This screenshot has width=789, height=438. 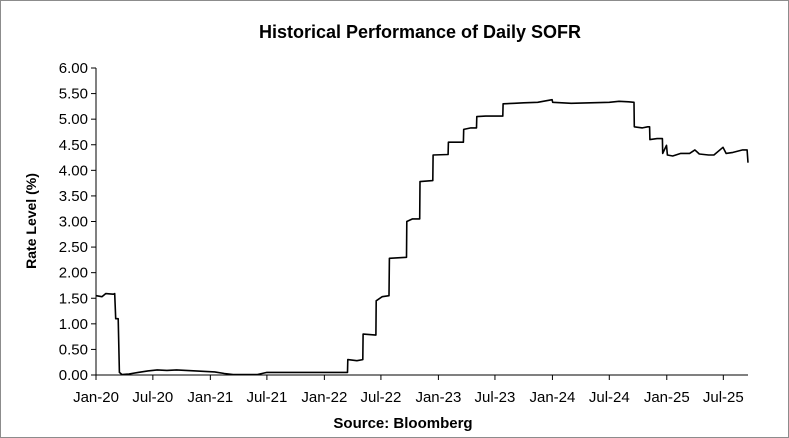 I want to click on y-tick-label: 4.00, so click(x=73, y=170).